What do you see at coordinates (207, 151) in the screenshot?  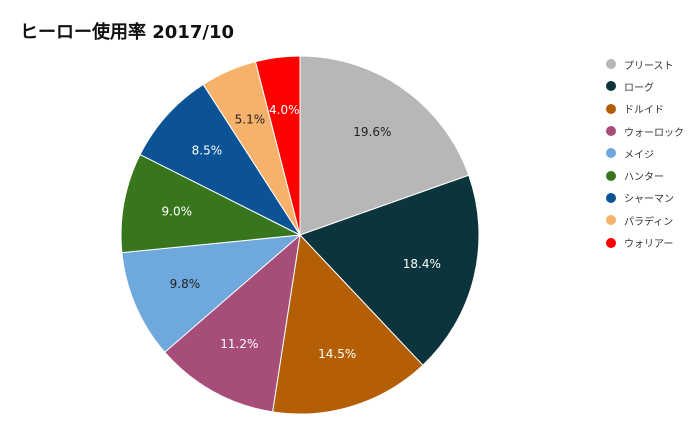 I see `slice-label-6: 8.5%` at bounding box center [207, 151].